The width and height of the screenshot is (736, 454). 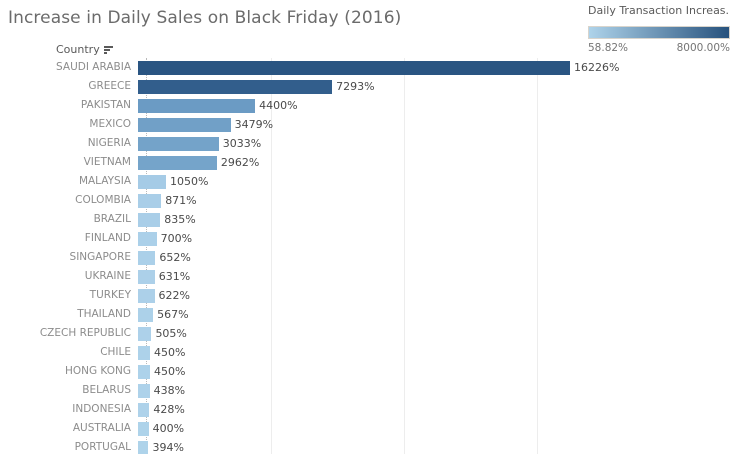 I want to click on bar-row: AUSTRALIA 400%, so click(x=368, y=428).